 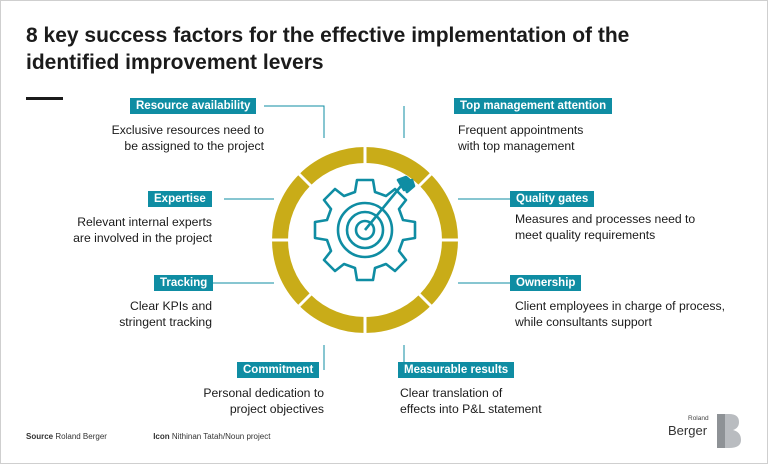 What do you see at coordinates (533, 106) in the screenshot?
I see `label-top-management-attention: Top management attention` at bounding box center [533, 106].